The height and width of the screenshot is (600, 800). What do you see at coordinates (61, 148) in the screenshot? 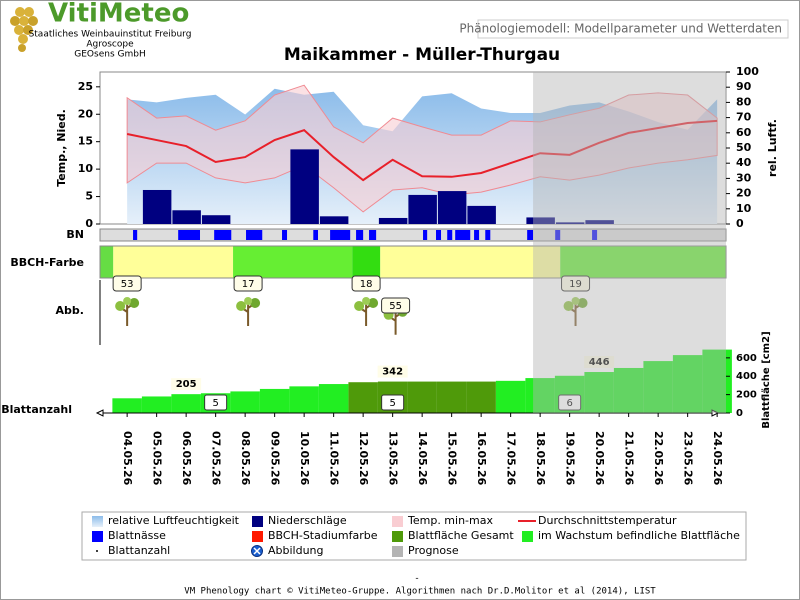
I see `y-axis-label: Temp., Nied.` at bounding box center [61, 148].